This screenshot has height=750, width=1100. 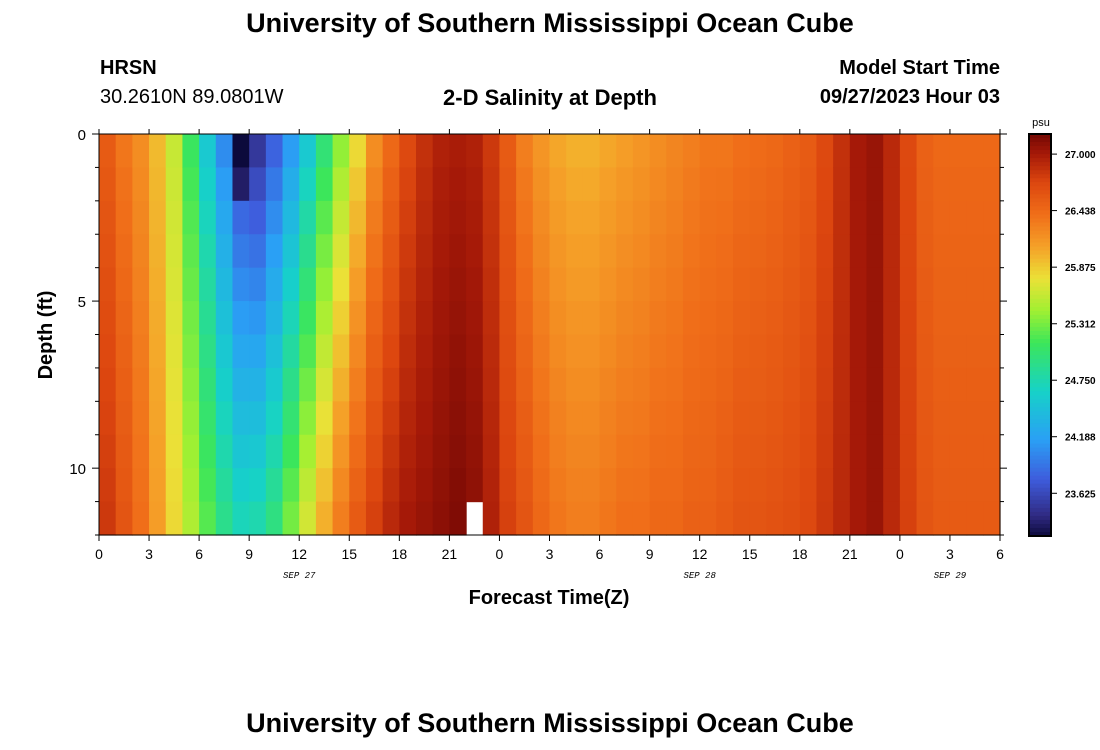 What do you see at coordinates (149, 554) in the screenshot?
I see `x-tick-label: 3` at bounding box center [149, 554].